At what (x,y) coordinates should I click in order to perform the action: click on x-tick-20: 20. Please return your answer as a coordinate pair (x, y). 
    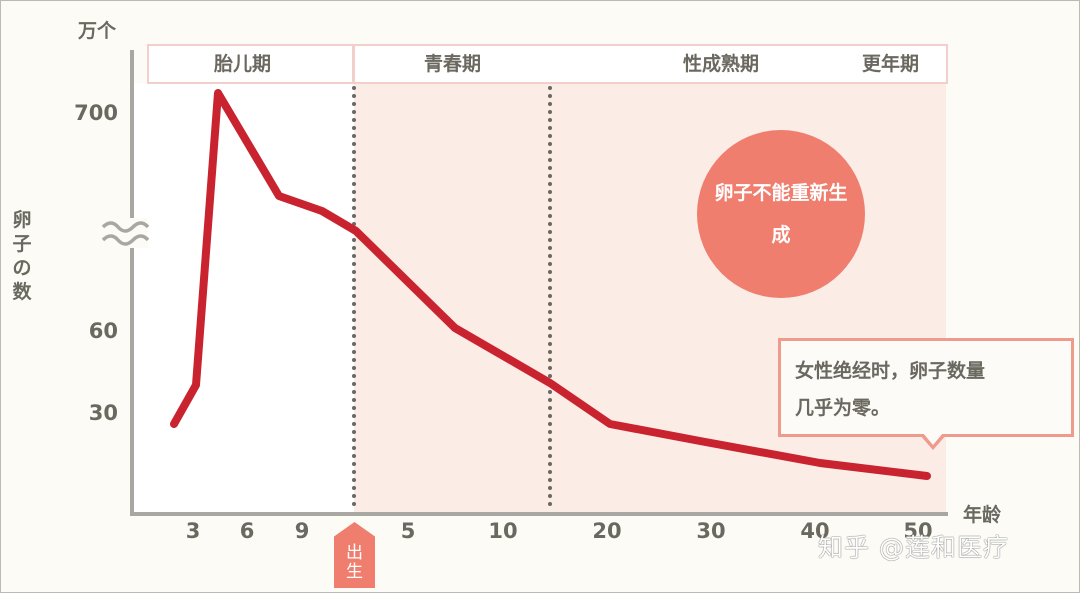
    Looking at the image, I should click on (607, 531).